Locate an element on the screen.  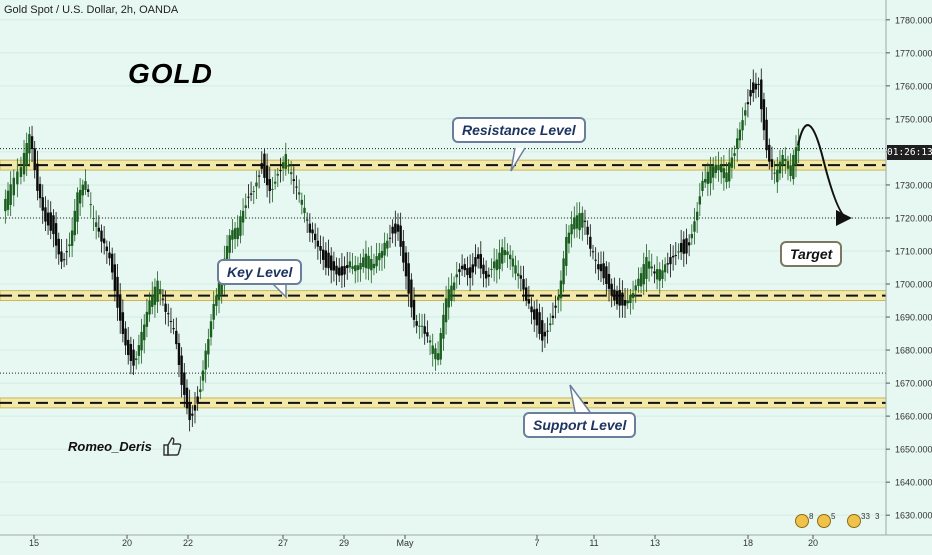
y-tick-label: 1650.000 is located at coordinates (913, 450).